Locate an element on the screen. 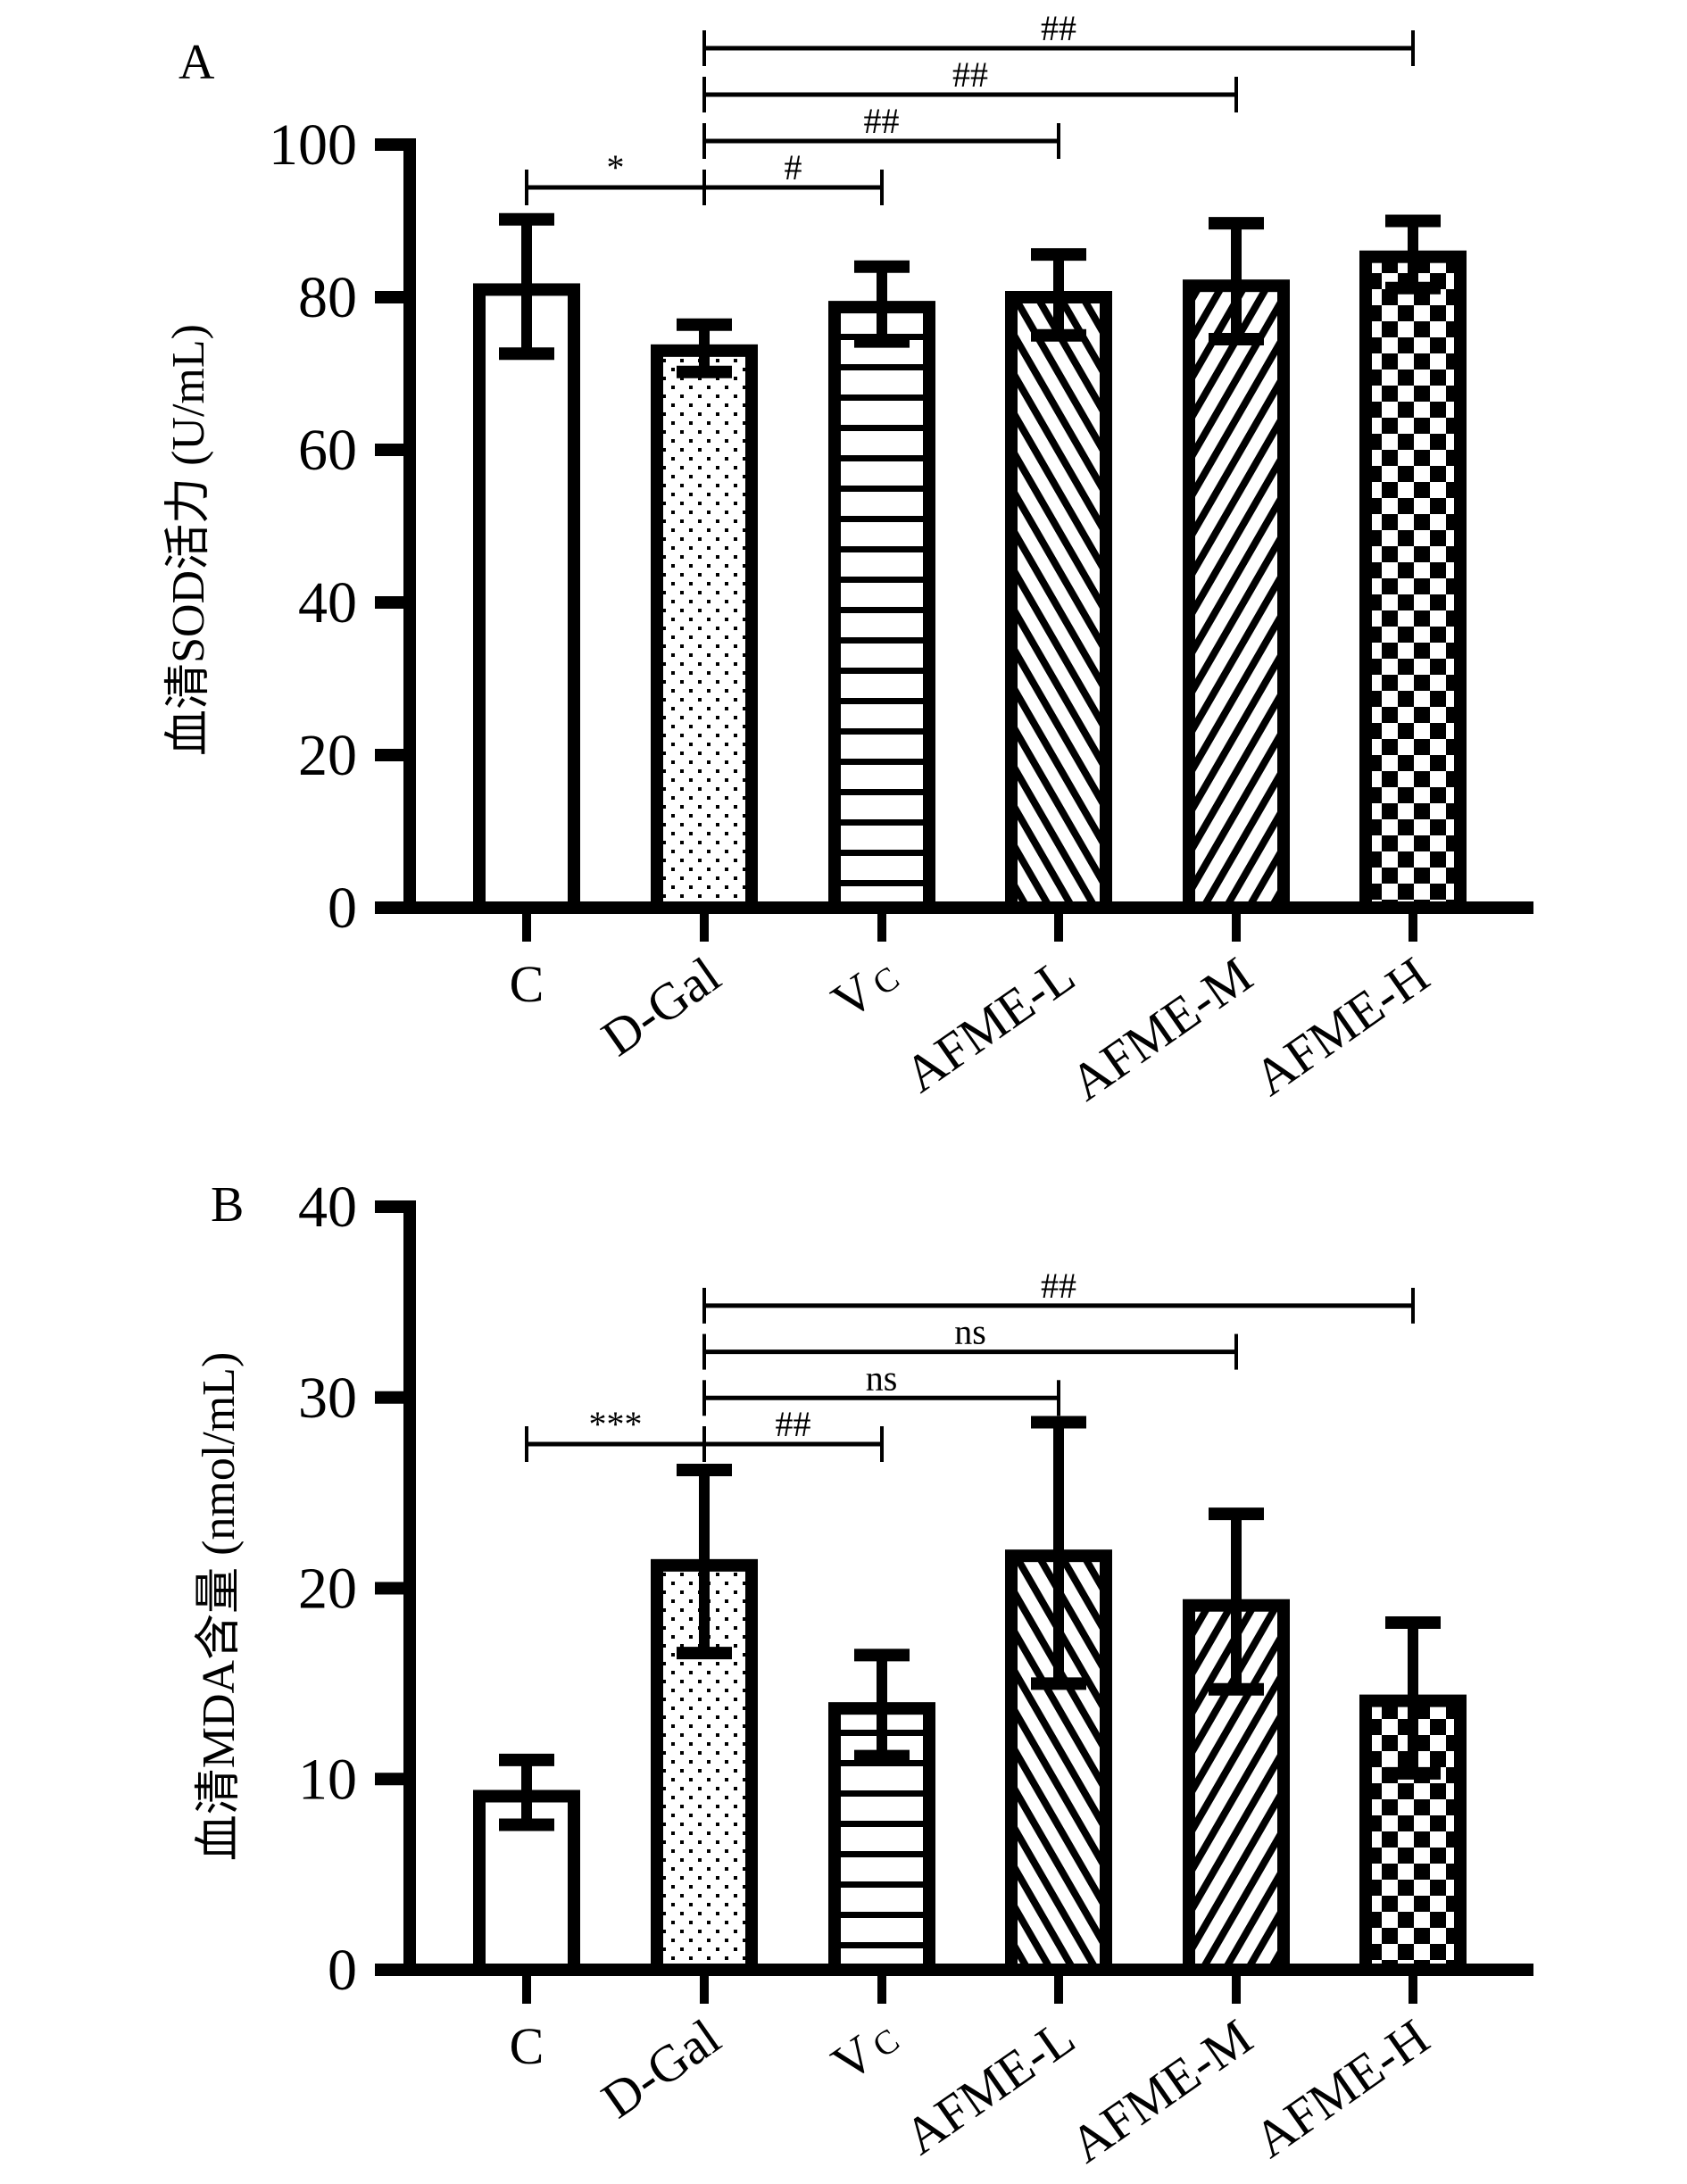 Image resolution: width=1687 pixels, height=2184 pixels. y-tick-label: 100 is located at coordinates (313, 145).